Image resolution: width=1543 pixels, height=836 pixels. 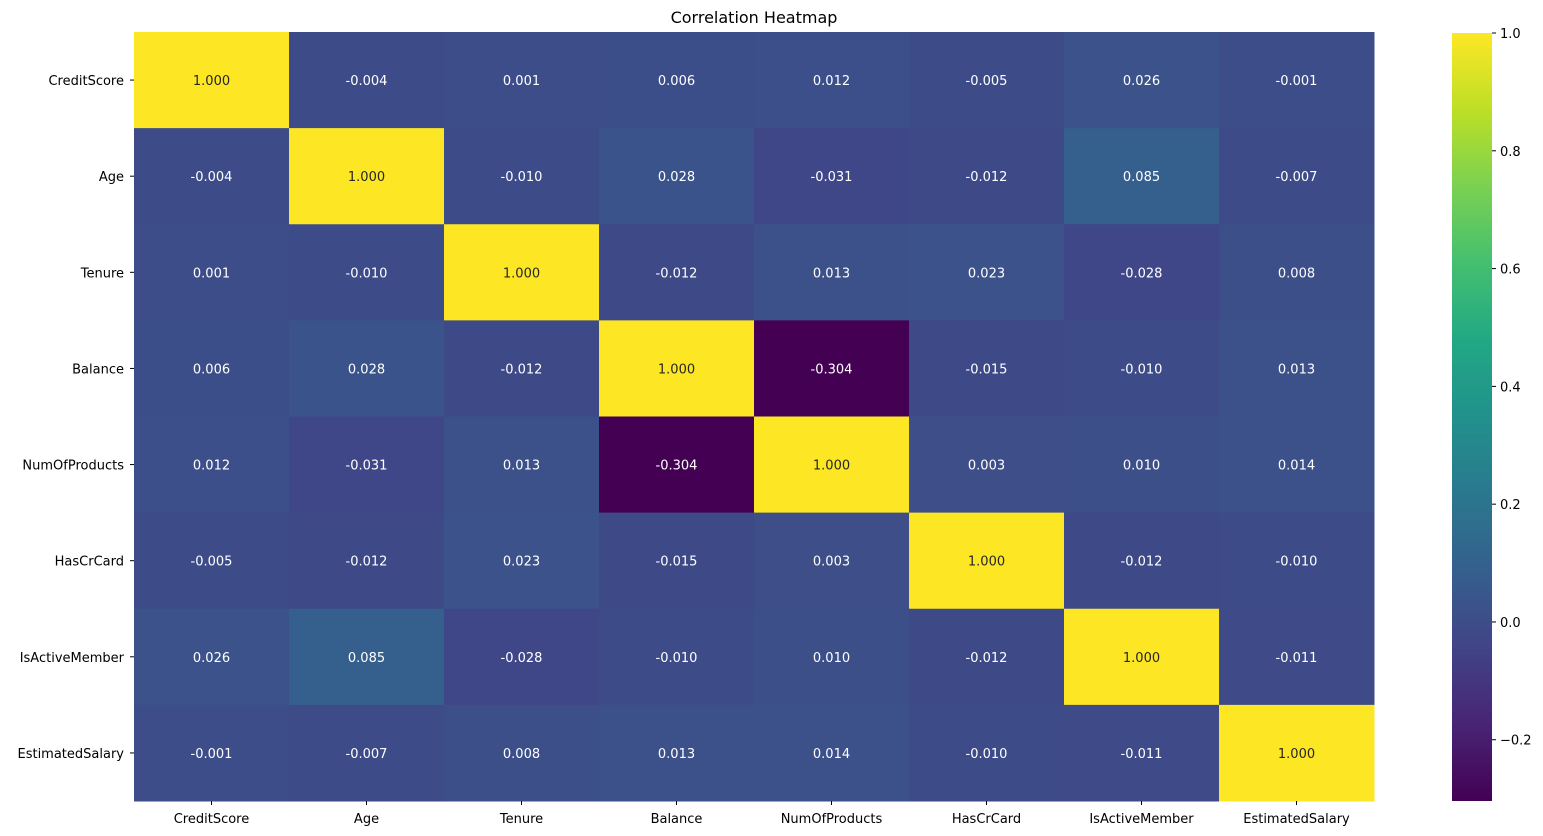 I want to click on colorbar-tick-label: 0.4, so click(x=1510, y=387).